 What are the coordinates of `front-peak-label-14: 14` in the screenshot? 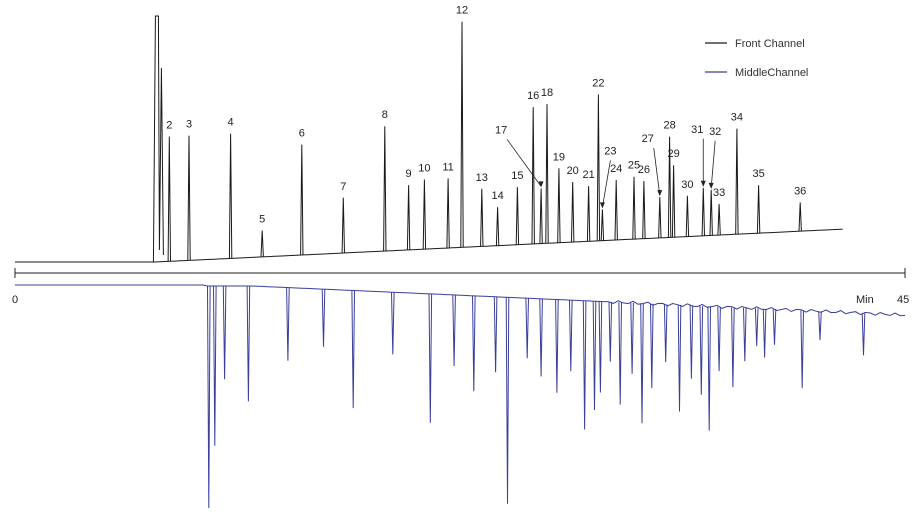 It's located at (497, 196).